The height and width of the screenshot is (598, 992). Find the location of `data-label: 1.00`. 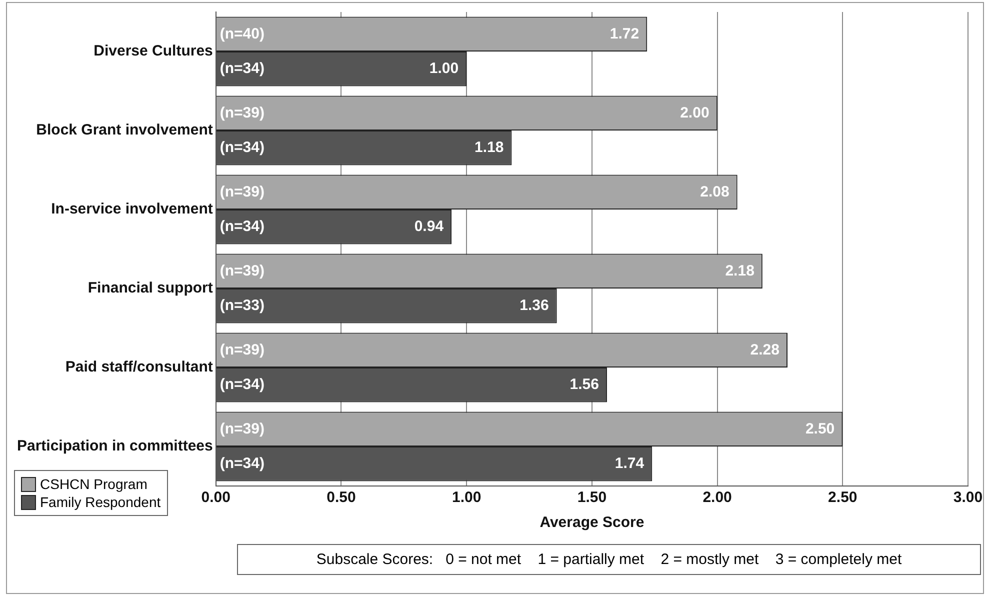

data-label: 1.00 is located at coordinates (444, 69).